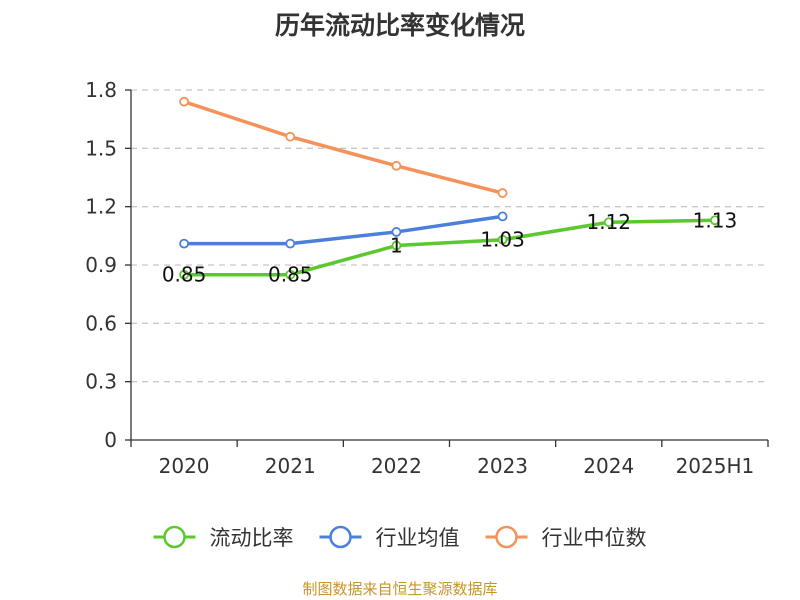  I want to click on x-tick-label: 2021, so click(290, 466).